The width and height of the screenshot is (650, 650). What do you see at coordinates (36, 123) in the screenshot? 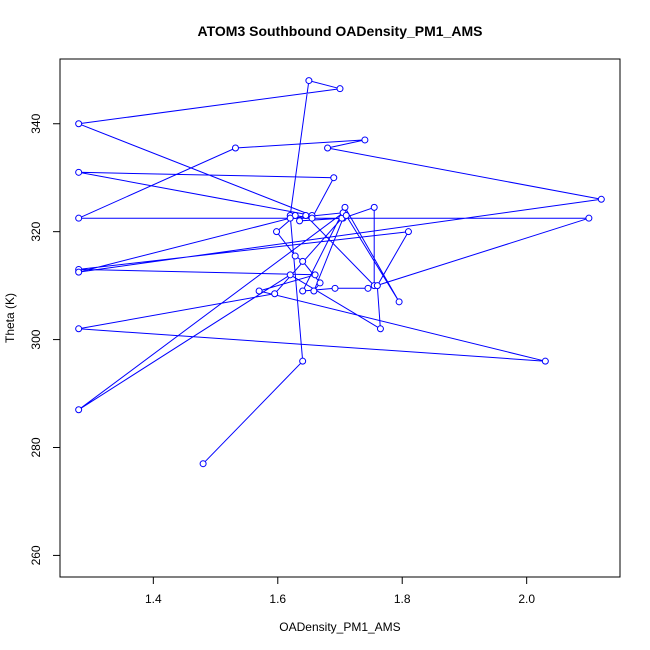
I see `y-tick-label: 340` at bounding box center [36, 123].